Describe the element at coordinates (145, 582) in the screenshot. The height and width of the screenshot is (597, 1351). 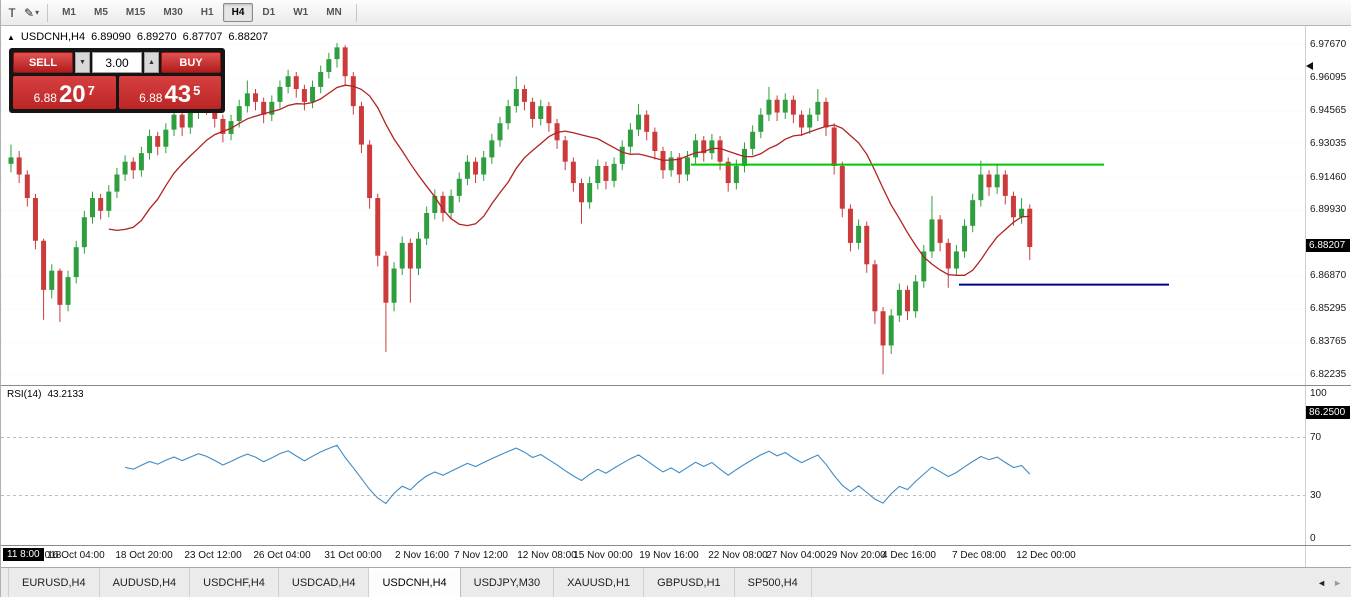
I see `tab-audusd-h4: AUDUSD,H4` at that location.